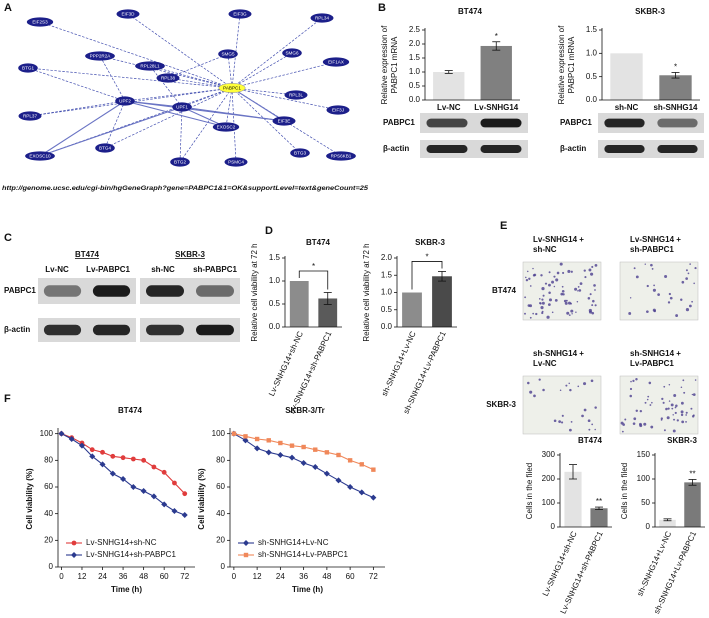 The height and width of the screenshot is (618, 709). Describe the element at coordinates (293, 542) in the screenshot. I see `legend-label: sh-SNHG14+Lv-NC` at that location.